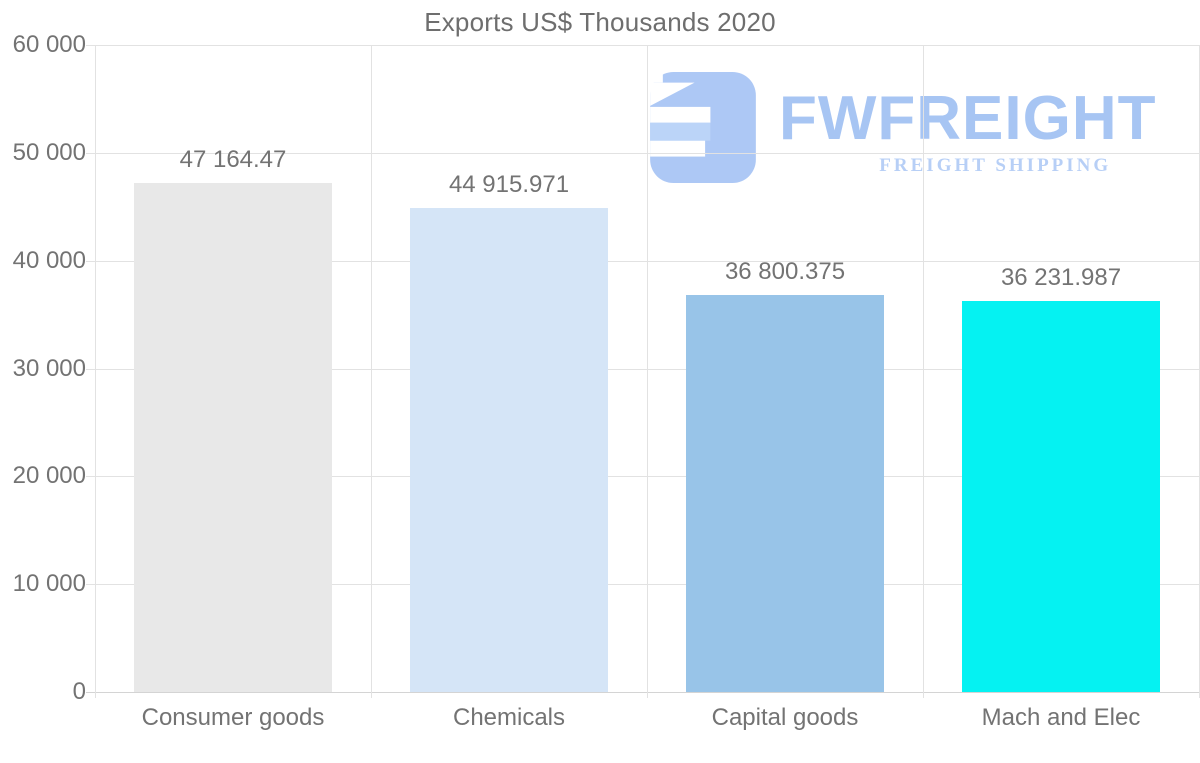  I want to click on bar-consumer-goods, so click(233, 437).